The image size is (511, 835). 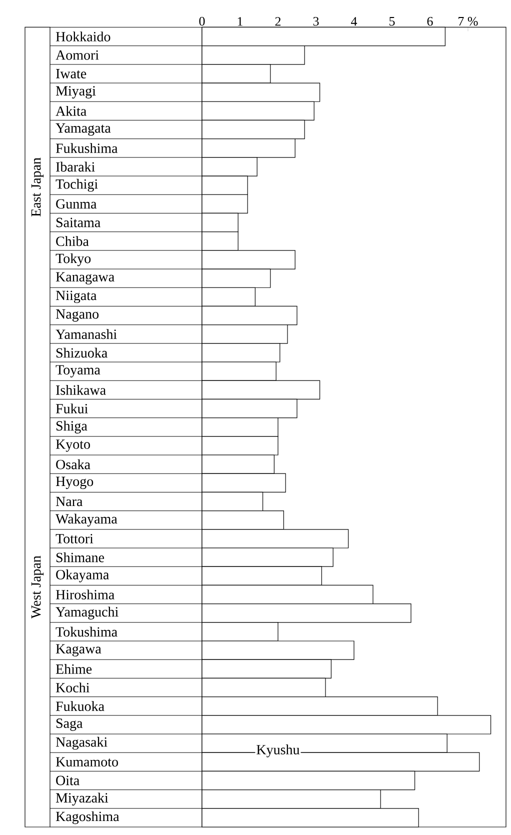 What do you see at coordinates (77, 315) in the screenshot?
I see `y-tick-label: Nagano` at bounding box center [77, 315].